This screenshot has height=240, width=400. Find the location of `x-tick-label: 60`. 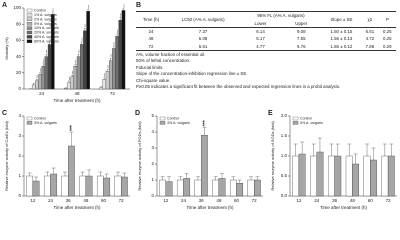

x-tick-label: 60 is located at coordinates (237, 200).